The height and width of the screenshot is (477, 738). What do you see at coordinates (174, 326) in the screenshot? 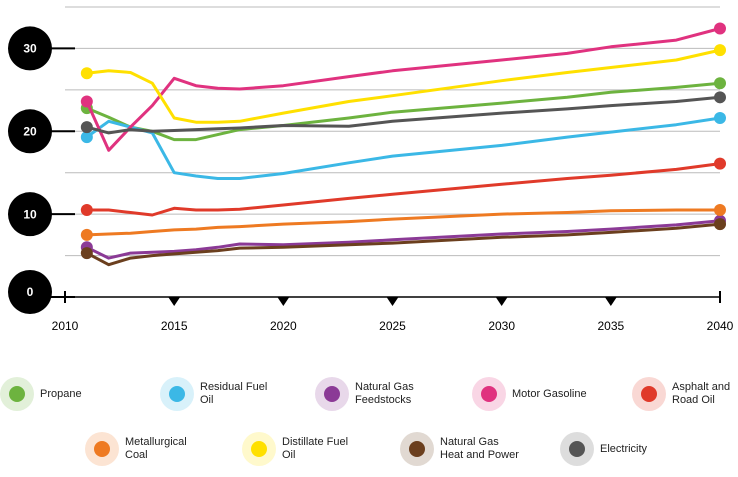
I see `x-tick-label: 2015` at bounding box center [174, 326].